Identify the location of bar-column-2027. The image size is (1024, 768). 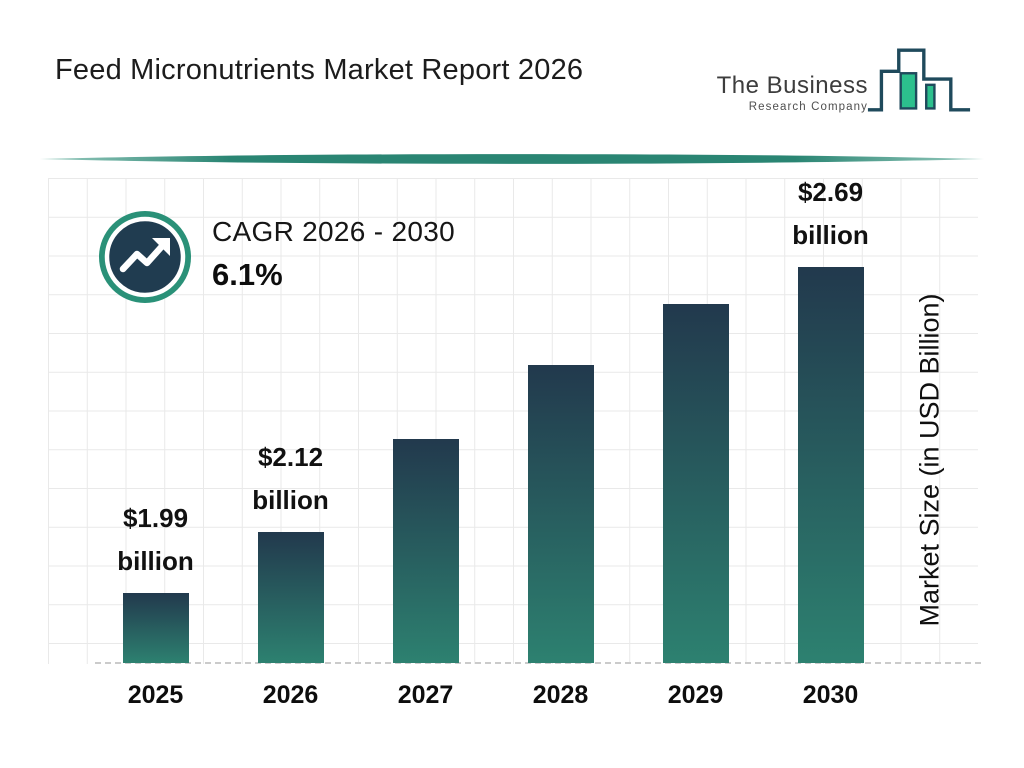
(425, 420).